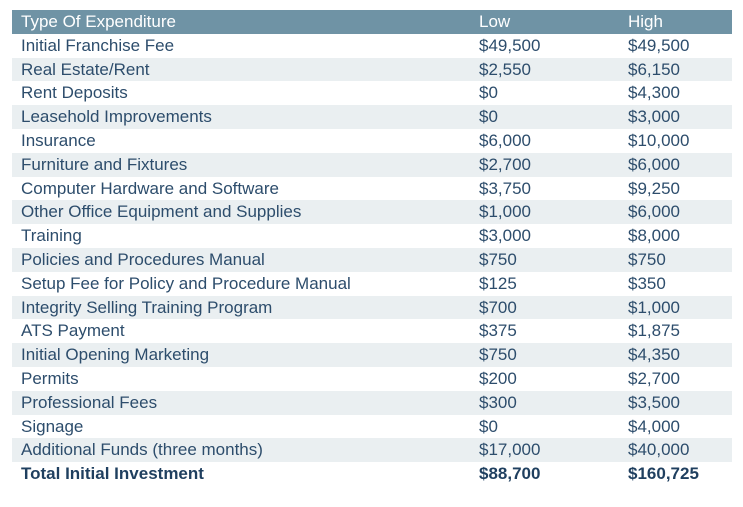  I want to click on table-row: Initial Franchise Fee $49,500 $49,500, so click(372, 46).